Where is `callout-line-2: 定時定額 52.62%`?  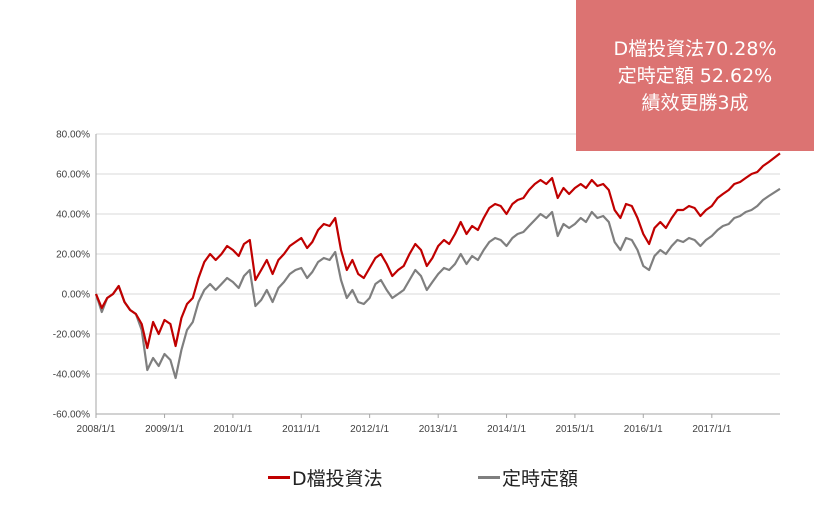 callout-line-2: 定時定額 52.62% is located at coordinates (695, 76).